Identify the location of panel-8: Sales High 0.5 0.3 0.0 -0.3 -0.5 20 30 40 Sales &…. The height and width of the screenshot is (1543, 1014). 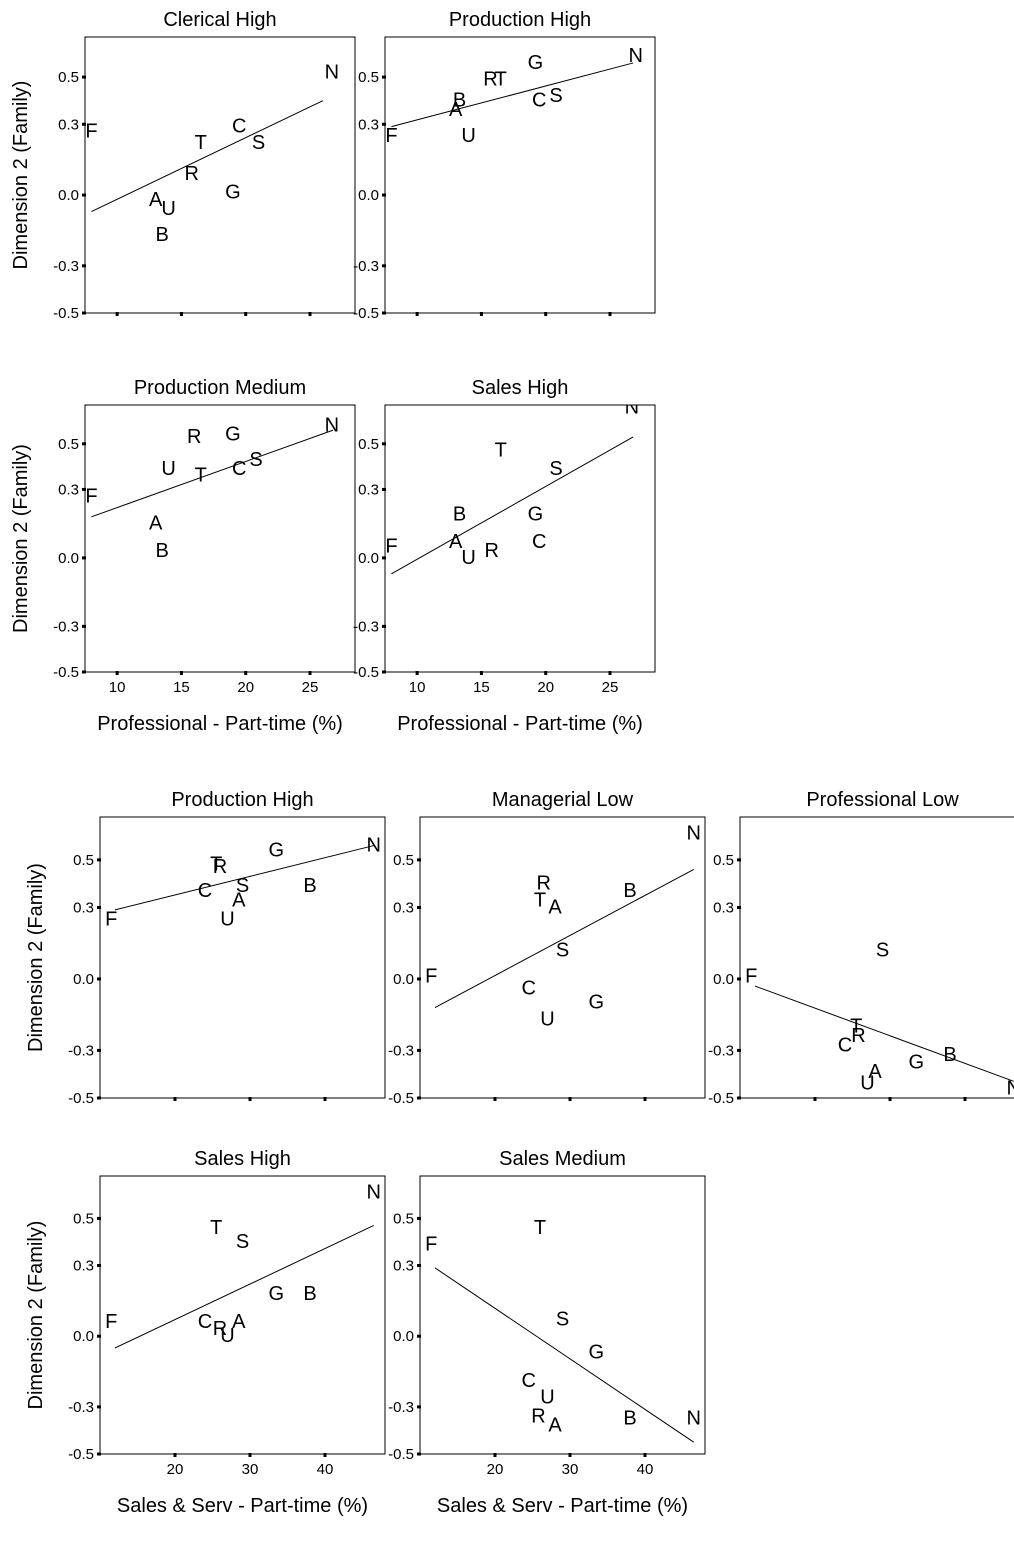
(205, 1332).